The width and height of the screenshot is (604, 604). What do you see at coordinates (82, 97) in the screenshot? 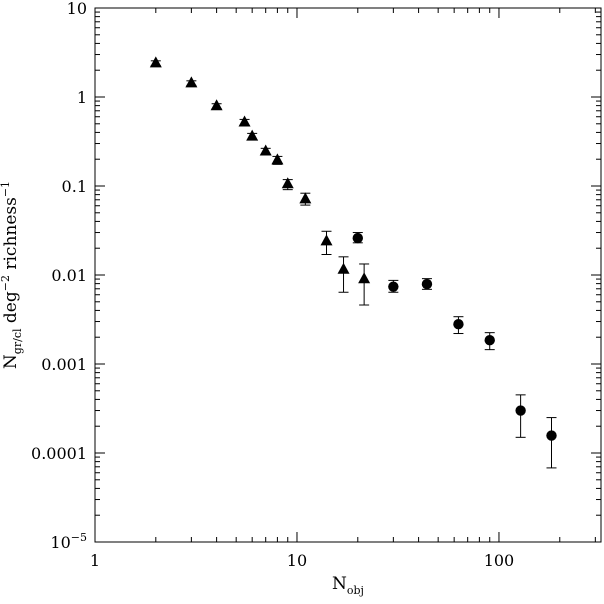
I see `y-tick-label: 1` at bounding box center [82, 97].